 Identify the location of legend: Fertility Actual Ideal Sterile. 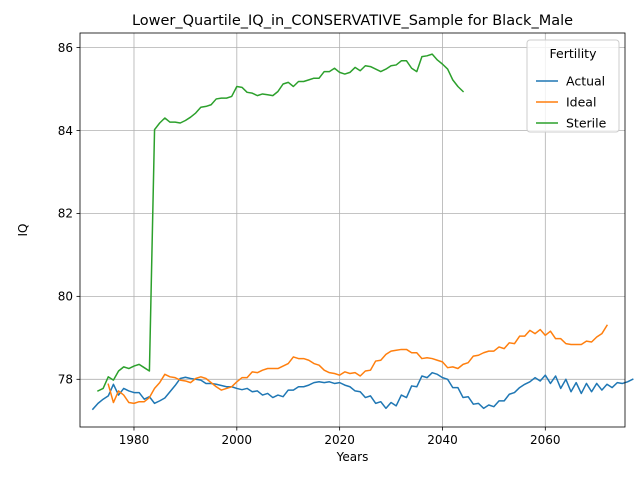
(573, 86).